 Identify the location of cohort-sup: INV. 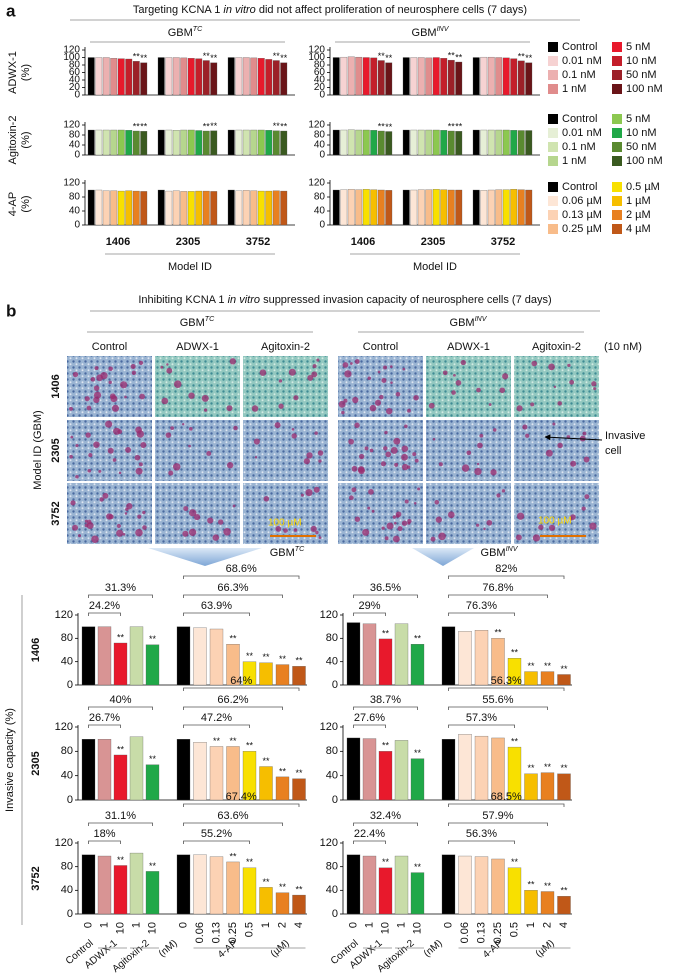
(481, 319).